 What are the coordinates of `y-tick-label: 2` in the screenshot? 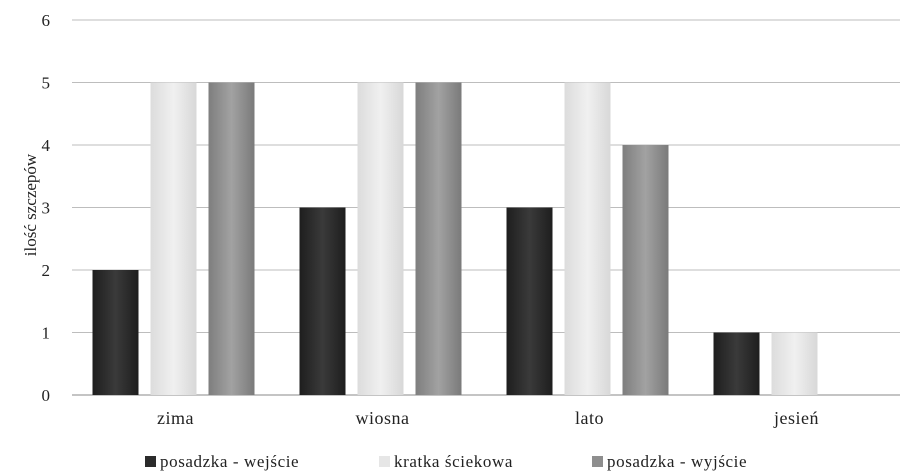 It's located at (46, 270).